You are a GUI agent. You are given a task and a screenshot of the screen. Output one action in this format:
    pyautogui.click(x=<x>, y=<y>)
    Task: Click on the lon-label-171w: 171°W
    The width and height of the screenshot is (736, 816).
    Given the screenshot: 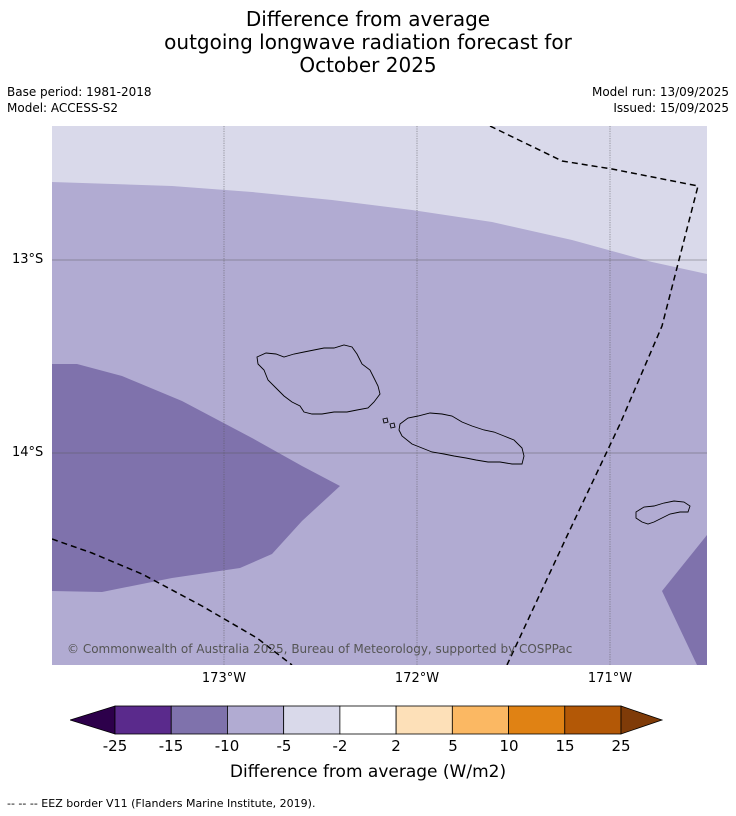 What is the action you would take?
    pyautogui.click(x=610, y=678)
    